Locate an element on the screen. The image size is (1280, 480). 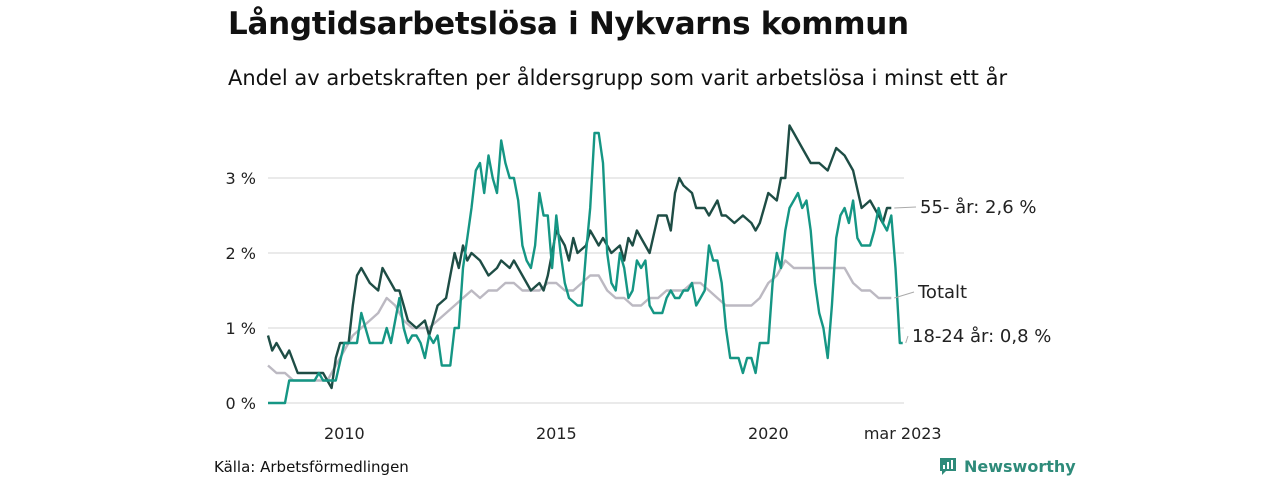
series-end-label: 18-24 år: 0,8 % is located at coordinates (981, 336).